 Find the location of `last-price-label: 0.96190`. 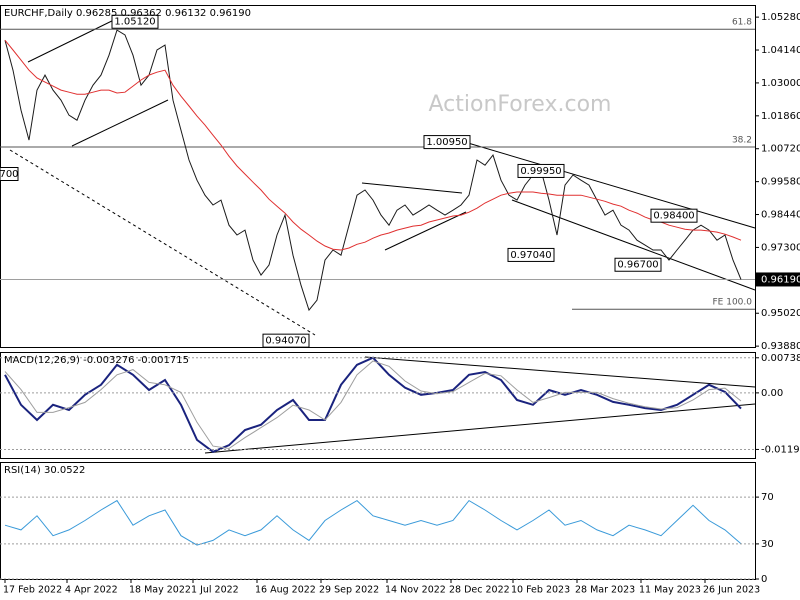

last-price-label: 0.96190 is located at coordinates (780, 279).